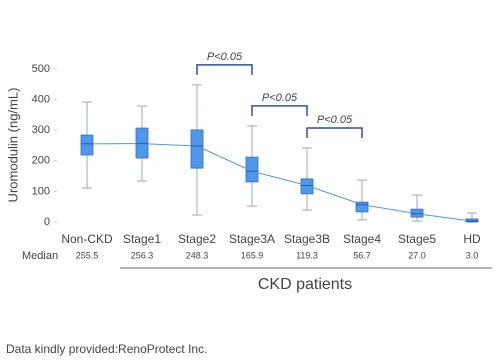  I want to click on footer: Data kindly provided:RenoProtect Inc., so click(106, 349).